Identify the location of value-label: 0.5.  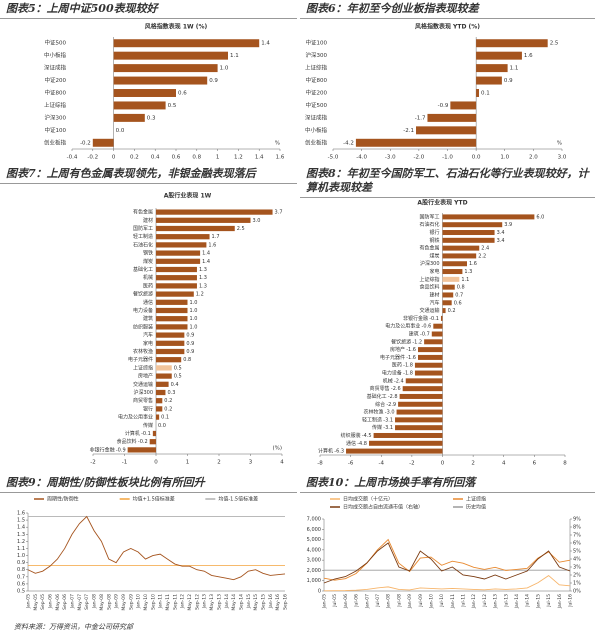
(178, 377).